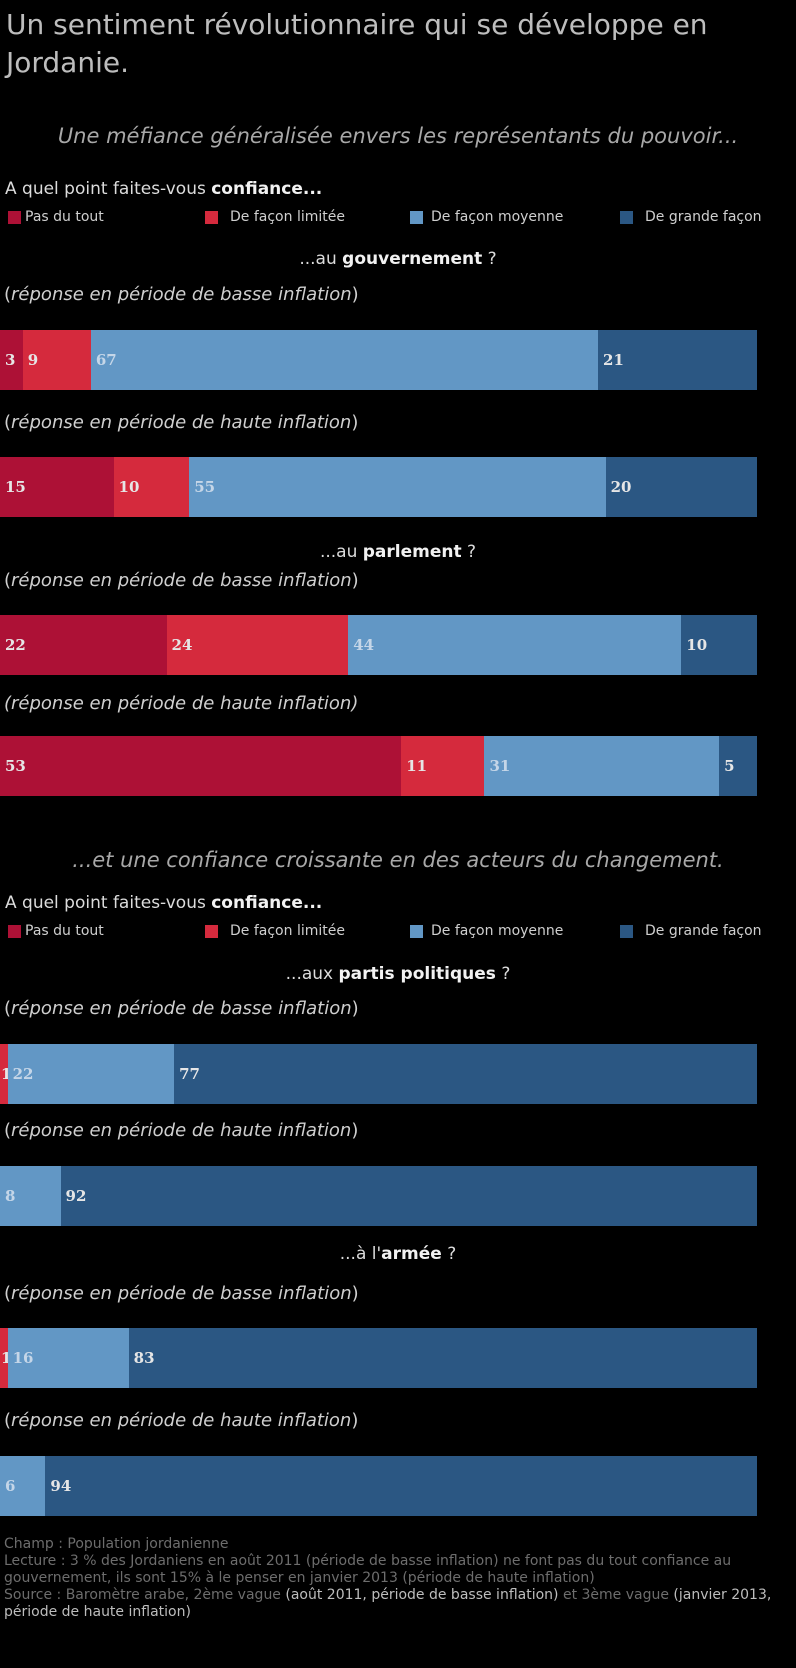 The height and width of the screenshot is (1668, 796). What do you see at coordinates (486, 931) in the screenshot?
I see `legend-item-moyenne: De façon moyenne` at bounding box center [486, 931].